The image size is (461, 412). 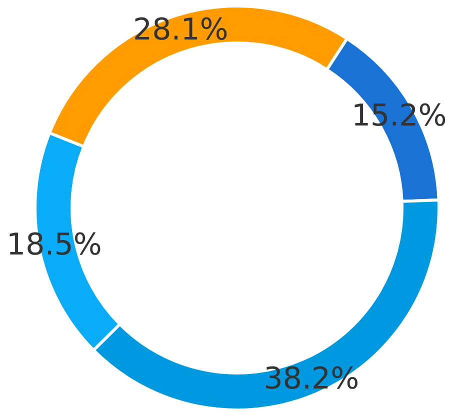 What do you see at coordinates (180, 30) in the screenshot?
I see `data-label: 28.1%` at bounding box center [180, 30].